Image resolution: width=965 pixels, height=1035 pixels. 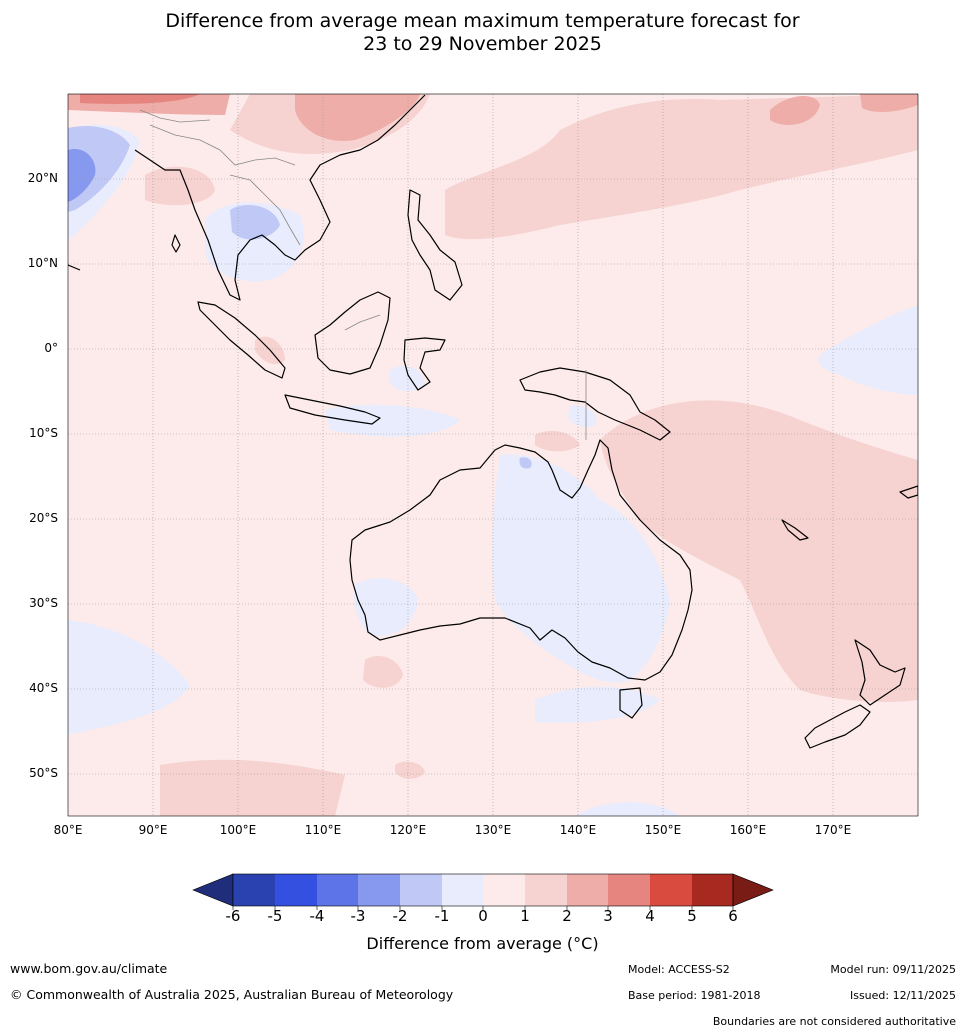 What do you see at coordinates (435, 245) in the screenshot?
I see `philippines-coastline` at bounding box center [435, 245].